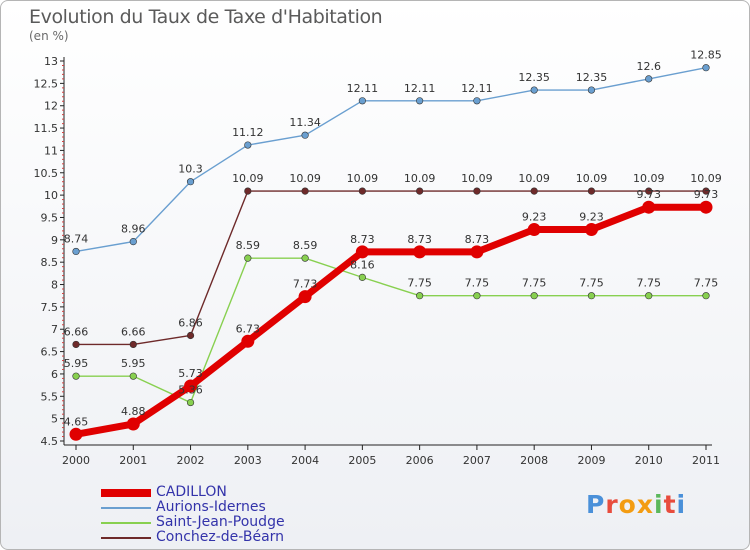 The width and height of the screenshot is (750, 550). I want to click on chart-unit-label: (en %), so click(49, 36).